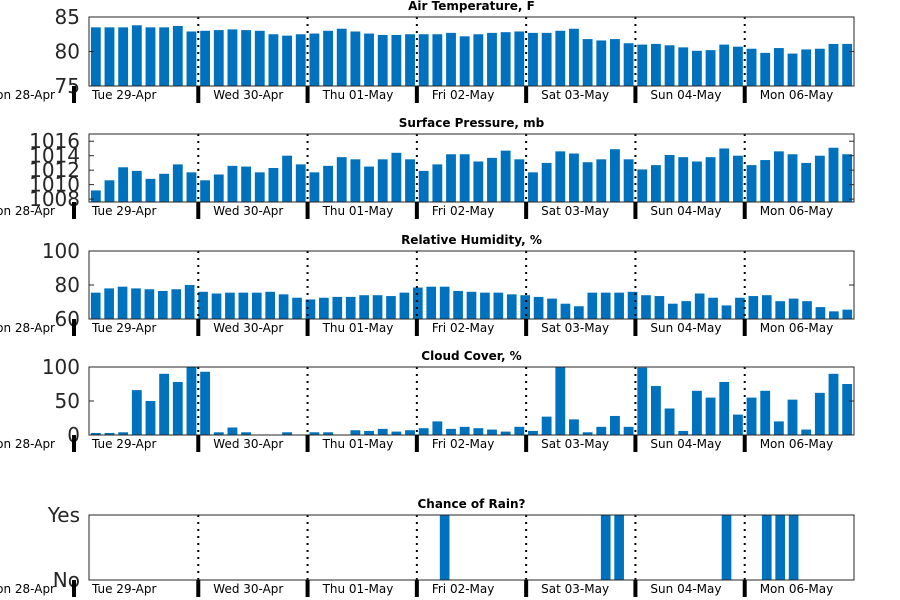 The width and height of the screenshot is (900, 600). What do you see at coordinates (54, 156) in the screenshot?
I see `y-tick-label: 1014` at bounding box center [54, 156].